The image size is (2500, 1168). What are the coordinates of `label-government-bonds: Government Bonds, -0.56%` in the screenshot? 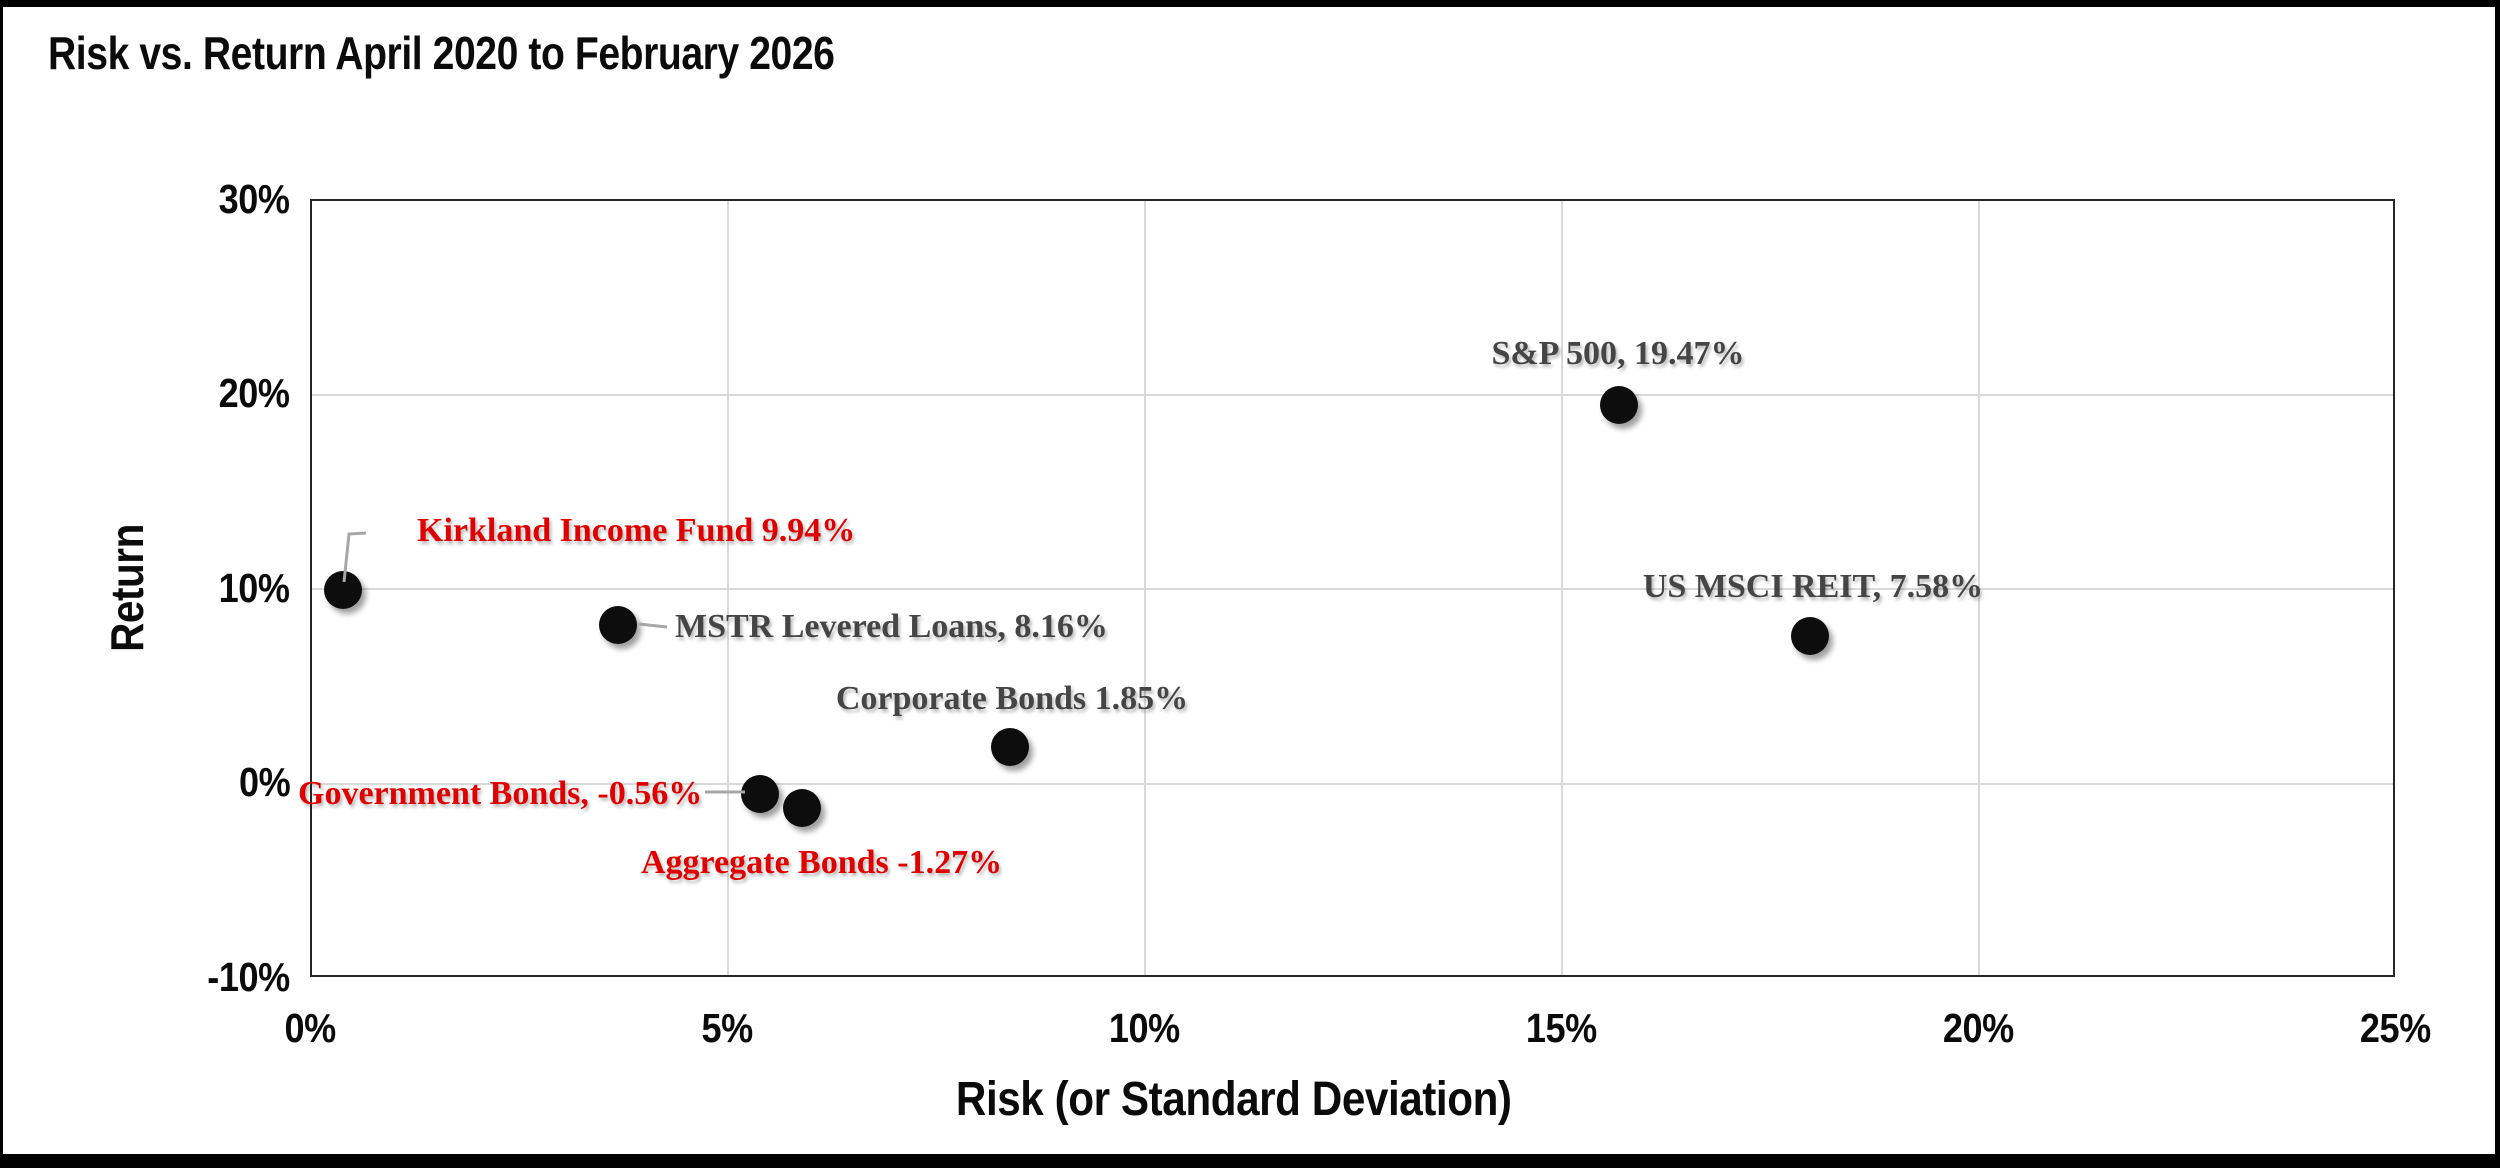 It's located at (500, 793).